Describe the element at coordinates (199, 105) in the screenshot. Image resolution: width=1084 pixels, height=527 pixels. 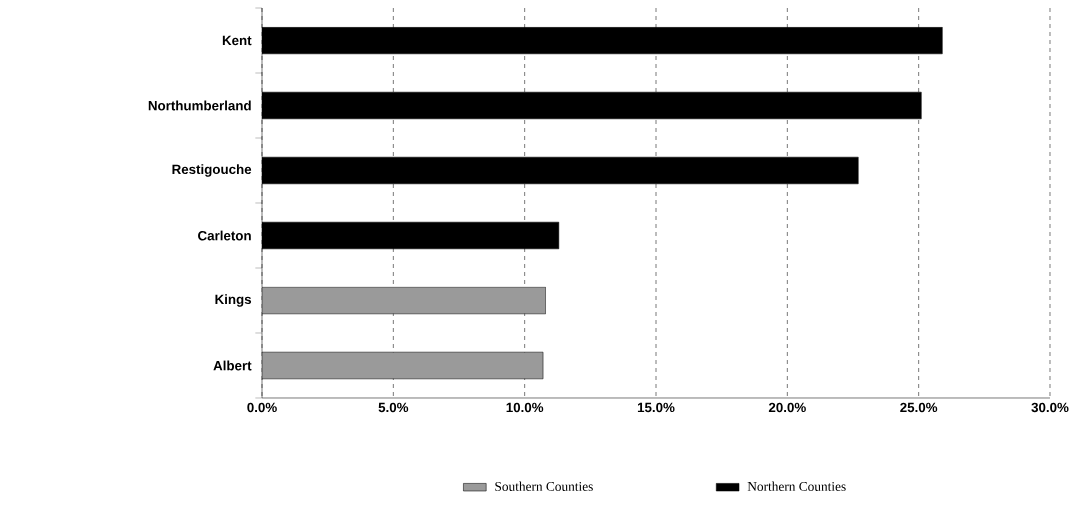
I see `y-tick-label: Northumberland` at that location.